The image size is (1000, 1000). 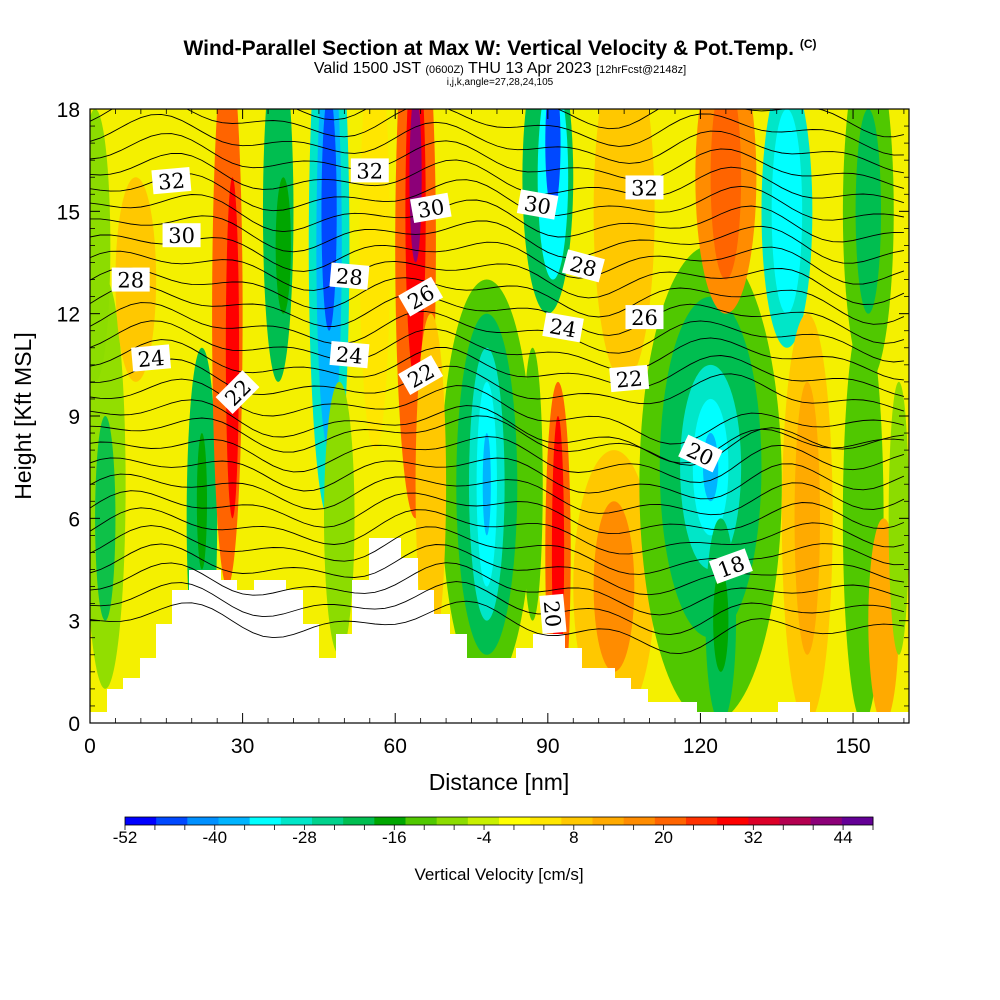 I want to click on contour-label: 22, so click(x=629, y=378).